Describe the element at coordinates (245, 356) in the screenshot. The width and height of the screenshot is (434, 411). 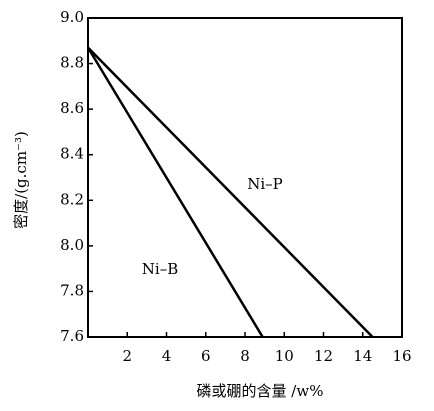
I see `x-tick-label: 8` at that location.